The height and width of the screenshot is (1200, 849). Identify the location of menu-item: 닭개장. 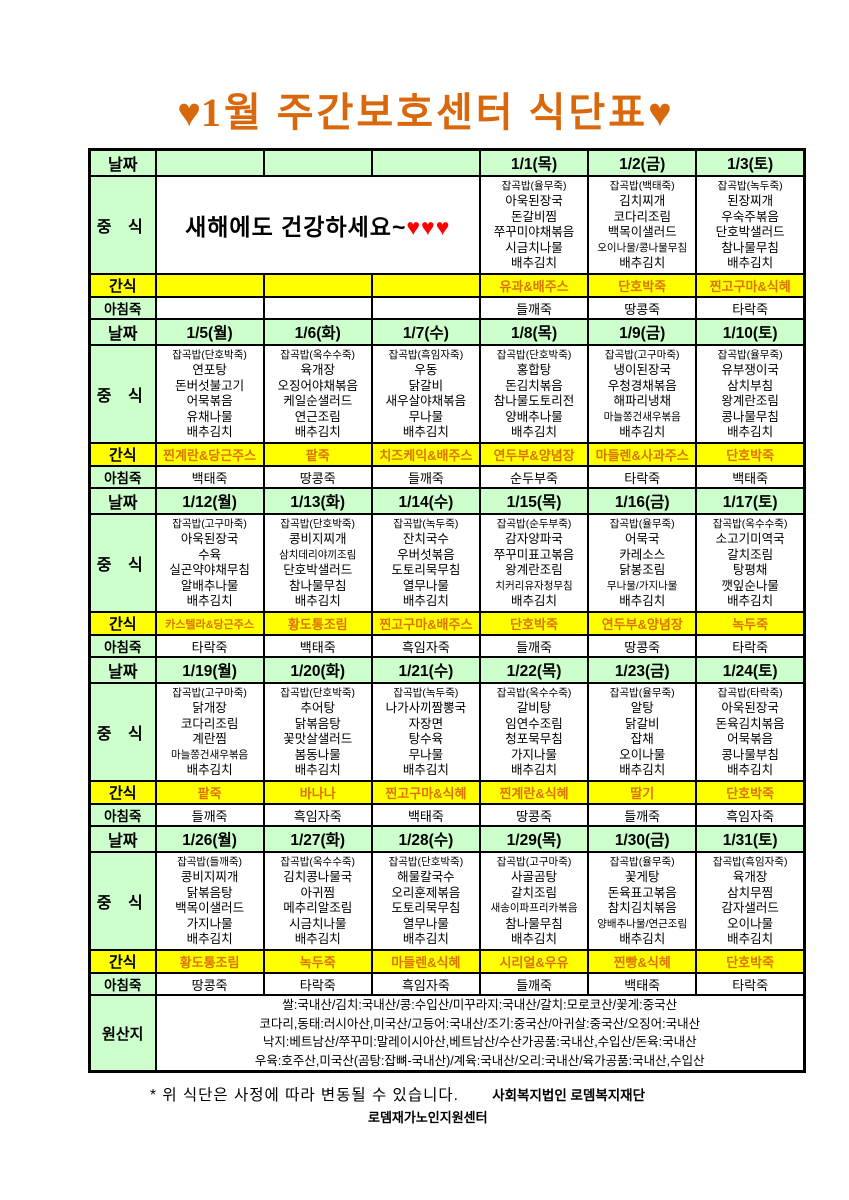
(209, 708).